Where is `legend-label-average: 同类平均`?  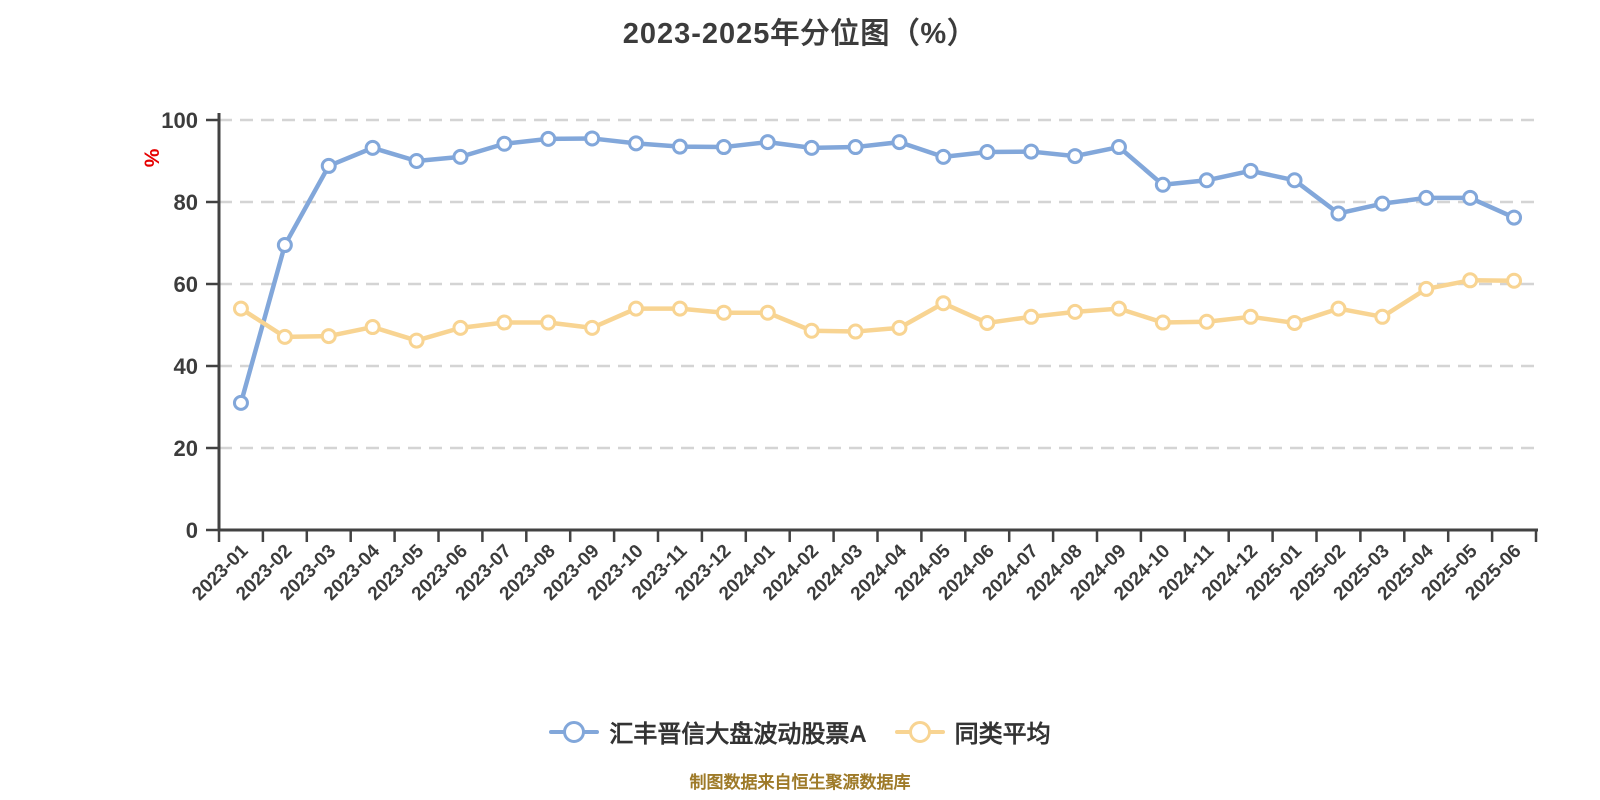
legend-label-average: 同类平均 is located at coordinates (1002, 734).